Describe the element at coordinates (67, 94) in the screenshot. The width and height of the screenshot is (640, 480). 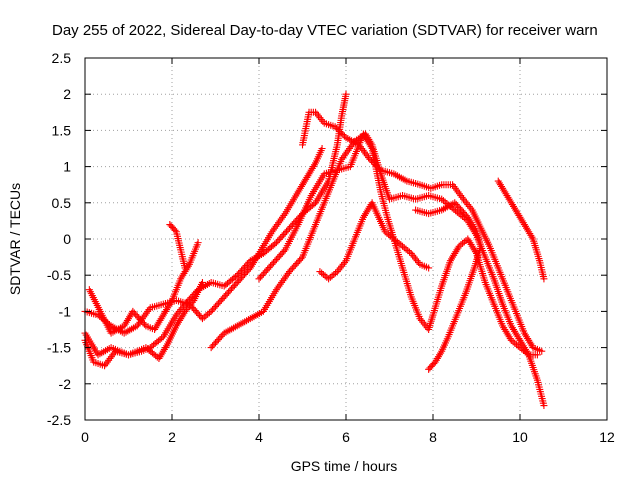
I see `y-tick-label: 2` at that location.